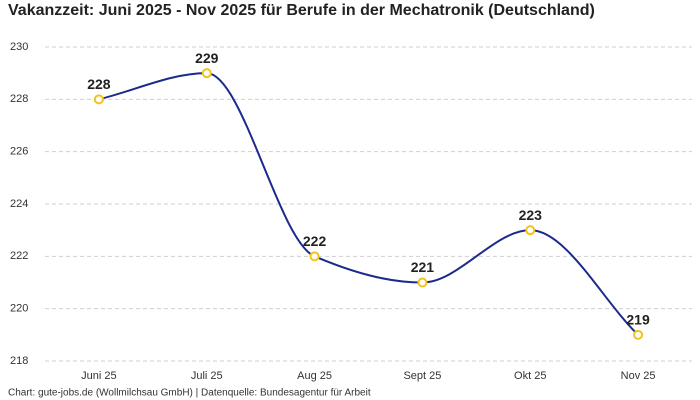 The image size is (700, 400). I want to click on y-tick-label: 230, so click(19, 47).